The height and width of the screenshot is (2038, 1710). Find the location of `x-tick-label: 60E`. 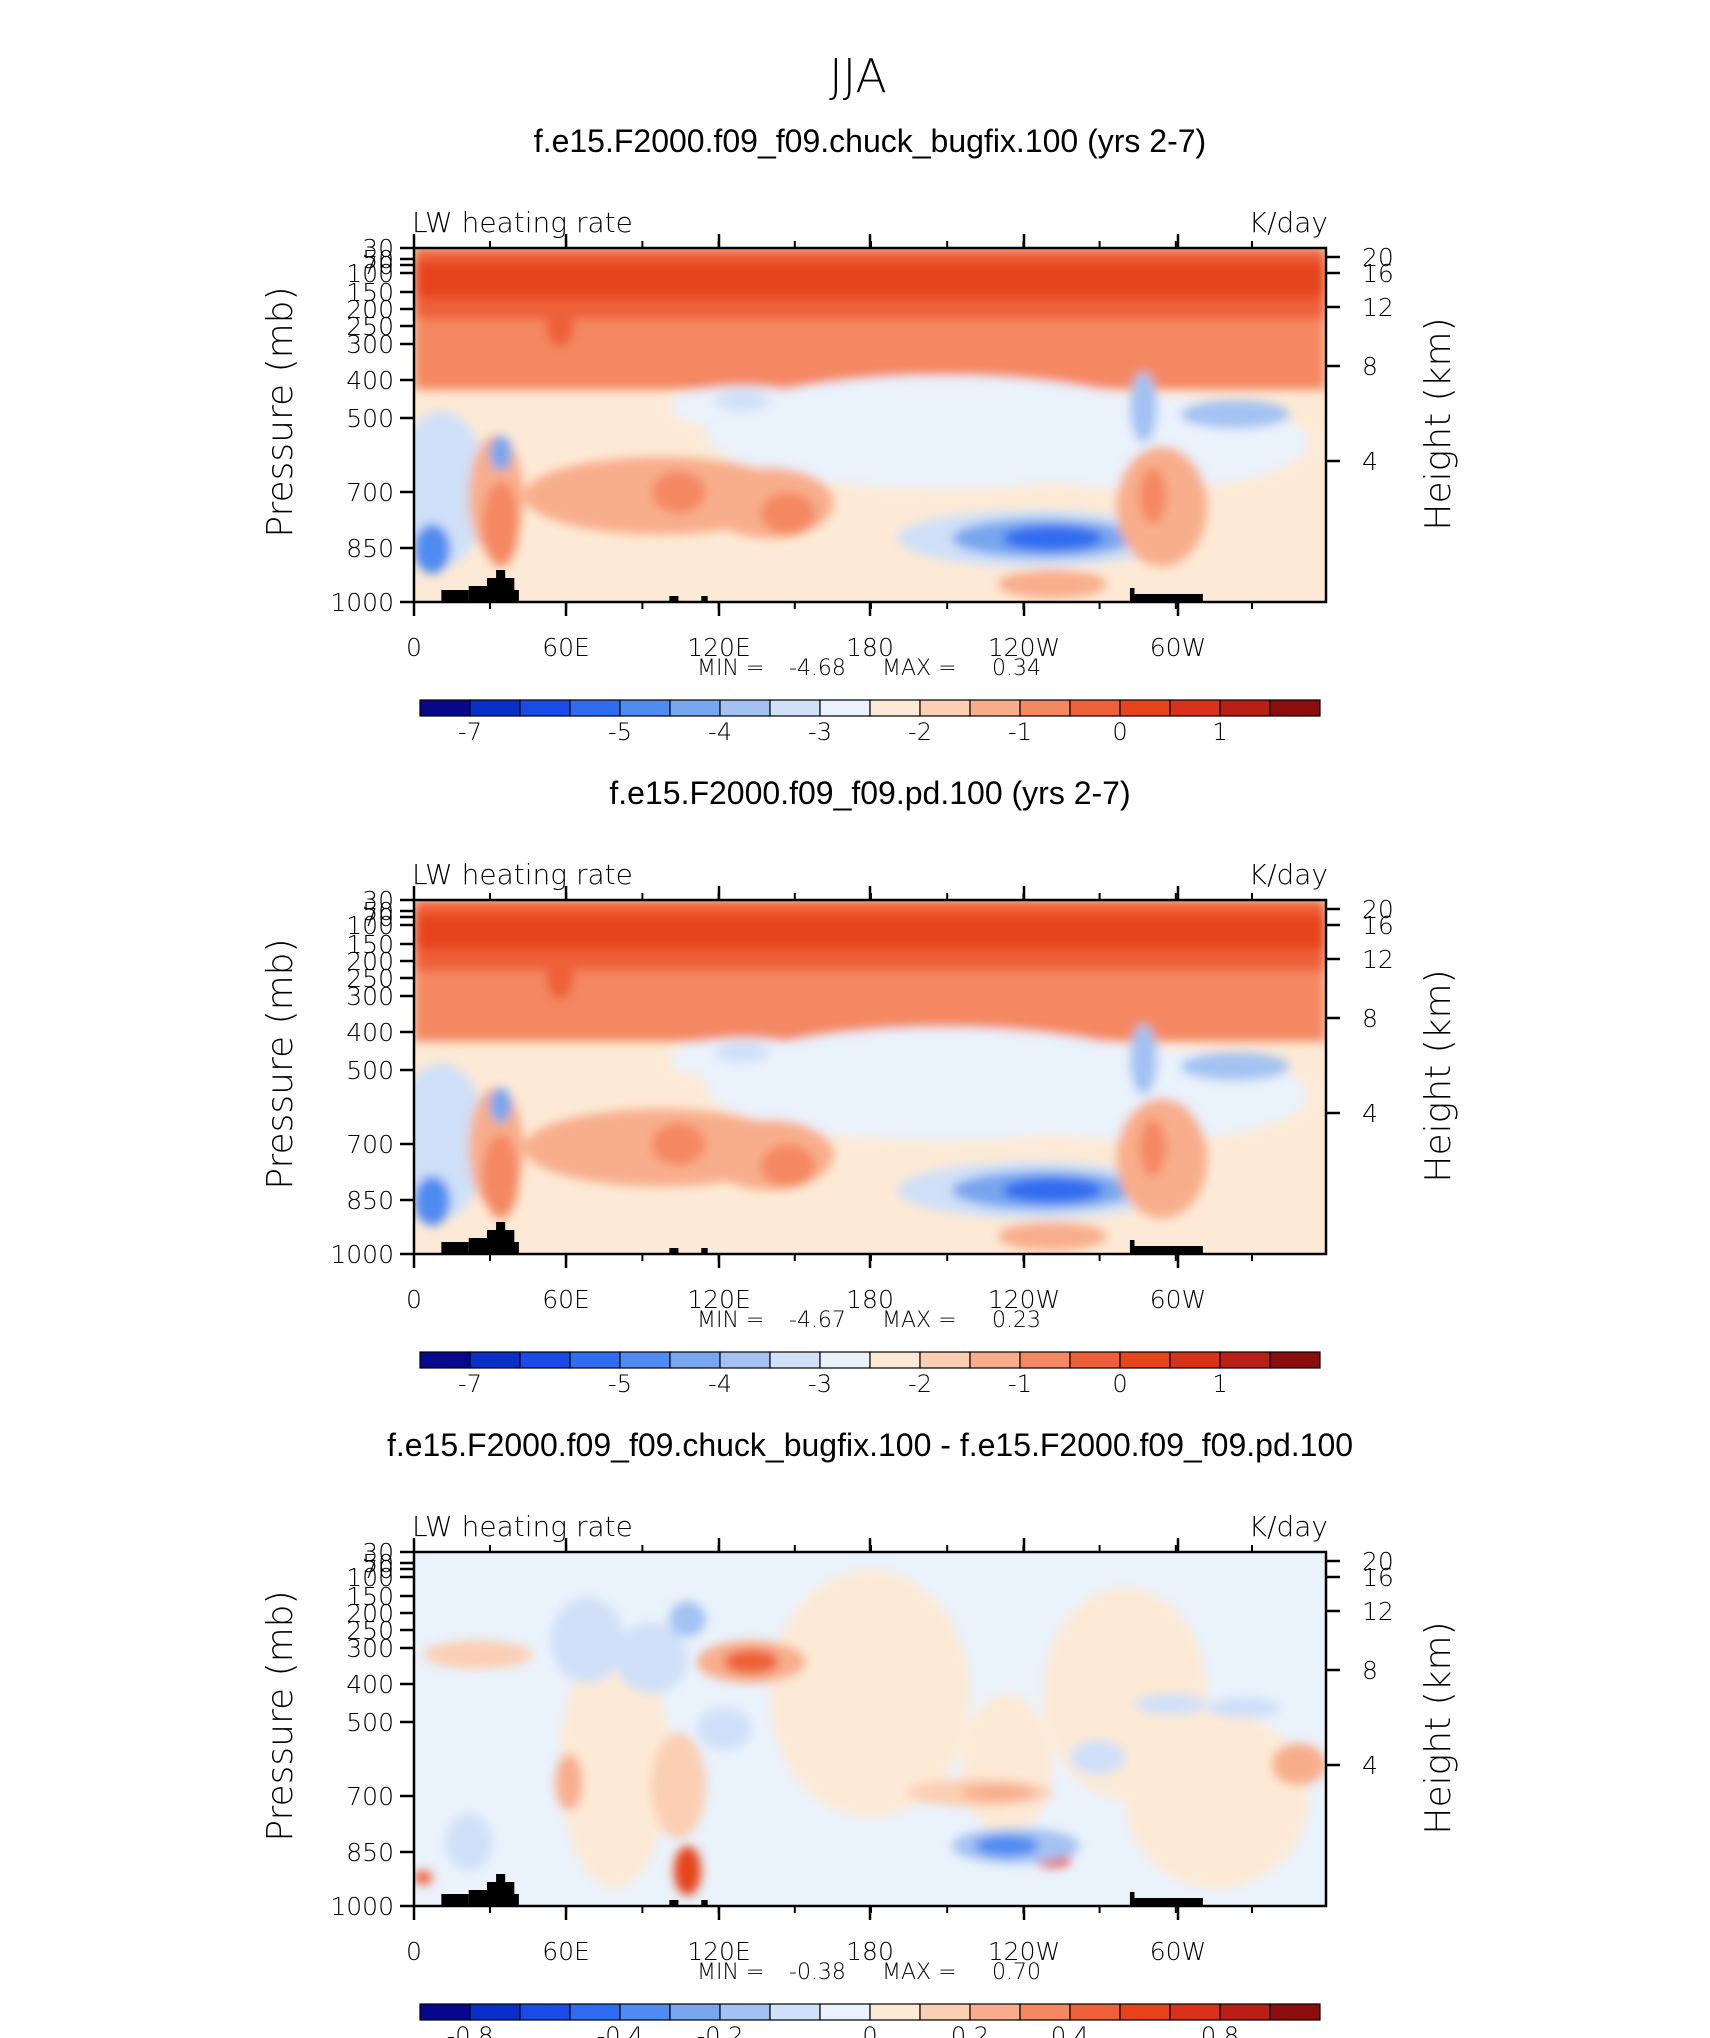

x-tick-label: 60E is located at coordinates (566, 1299).